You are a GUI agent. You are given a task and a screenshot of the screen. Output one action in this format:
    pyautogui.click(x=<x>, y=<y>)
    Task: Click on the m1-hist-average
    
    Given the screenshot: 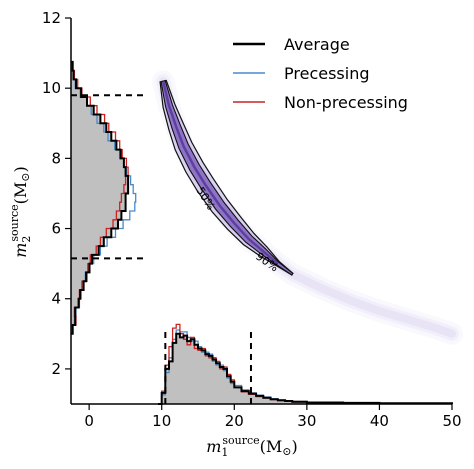 What is the action you would take?
    pyautogui.click(x=305, y=368)
    